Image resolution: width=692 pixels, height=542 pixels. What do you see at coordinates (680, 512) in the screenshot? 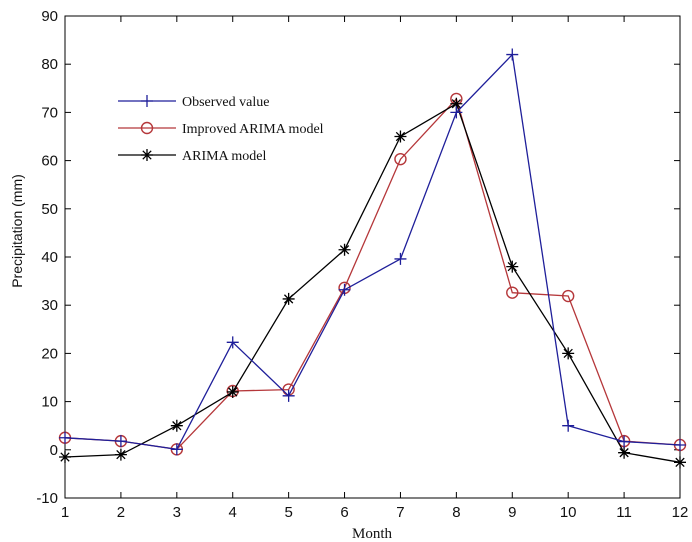
I see `x-tick-label: 12` at bounding box center [680, 512].